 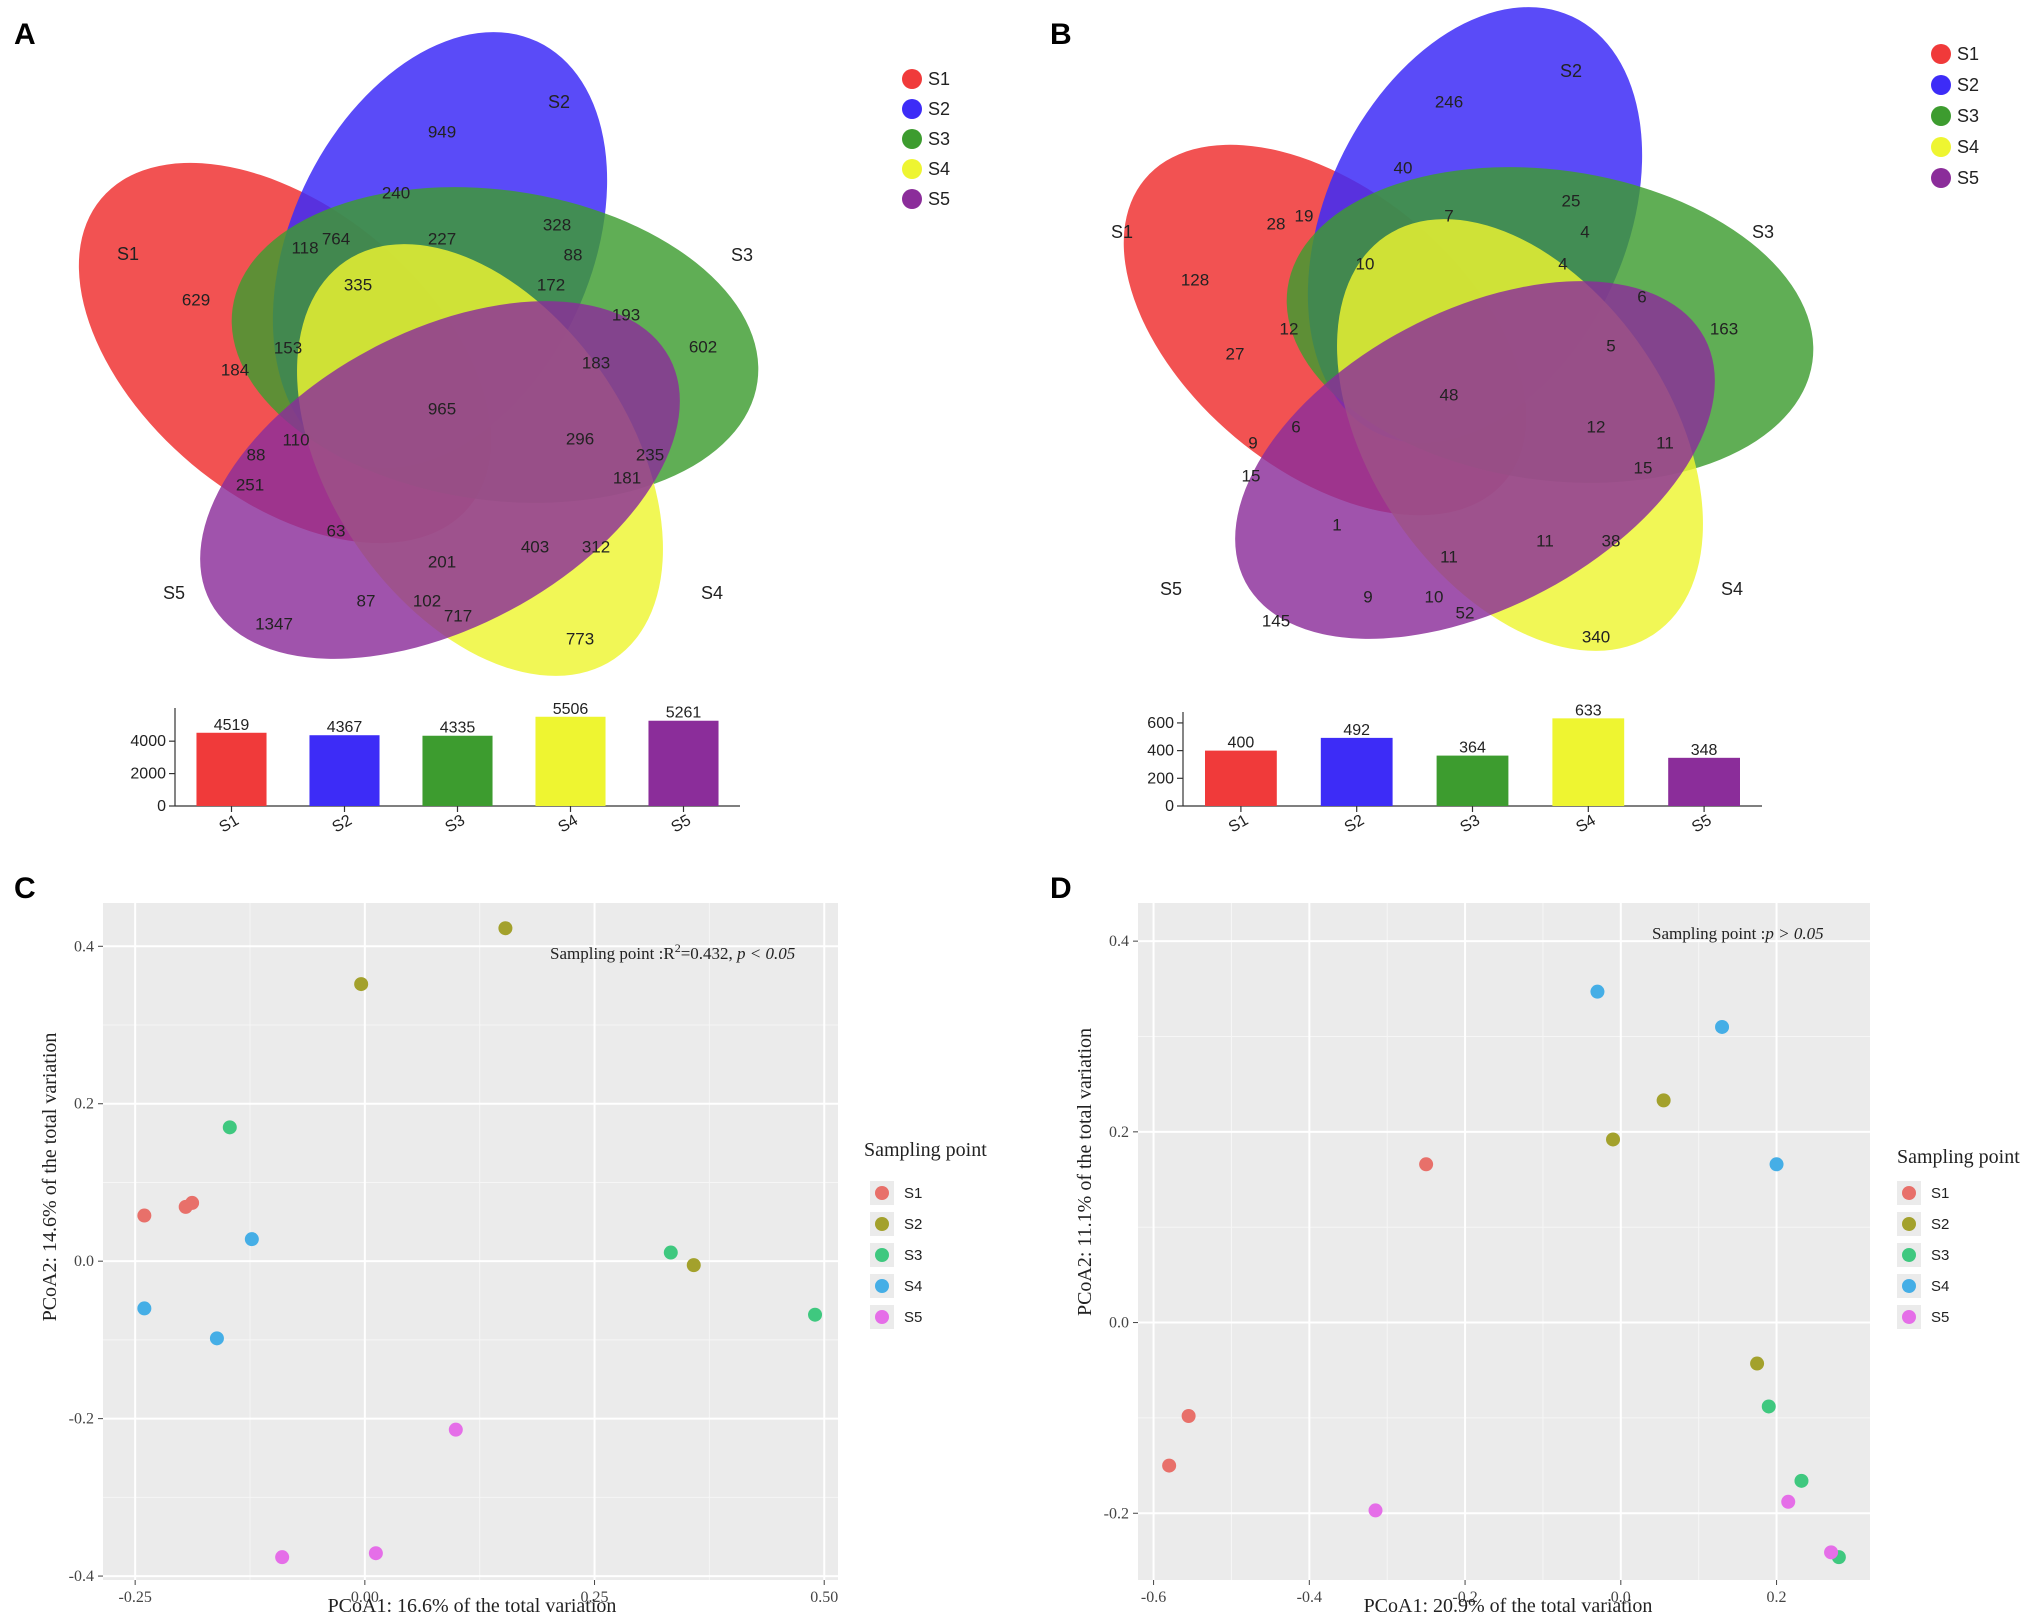 What do you see at coordinates (442, 408) in the screenshot?
I see `venn-a-region: 965` at bounding box center [442, 408].